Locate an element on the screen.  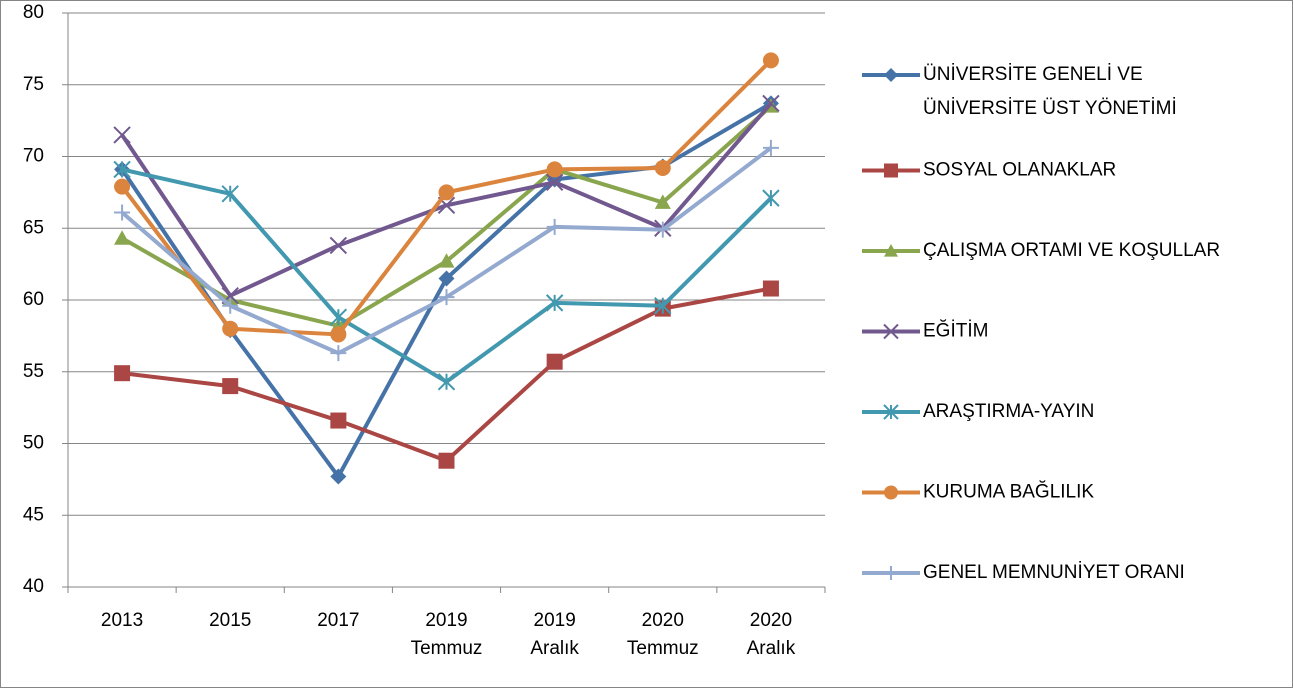
y-tick-label: 80 is located at coordinates (33, 12).